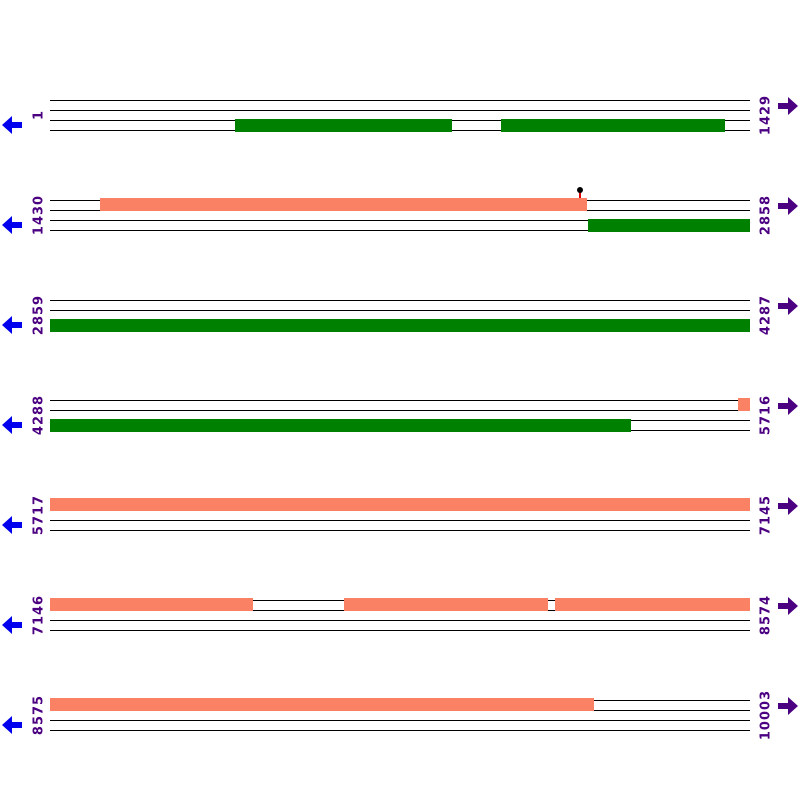  What do you see at coordinates (766, 115) in the screenshot?
I see `row-end-coordinate-label: 1429` at bounding box center [766, 115].